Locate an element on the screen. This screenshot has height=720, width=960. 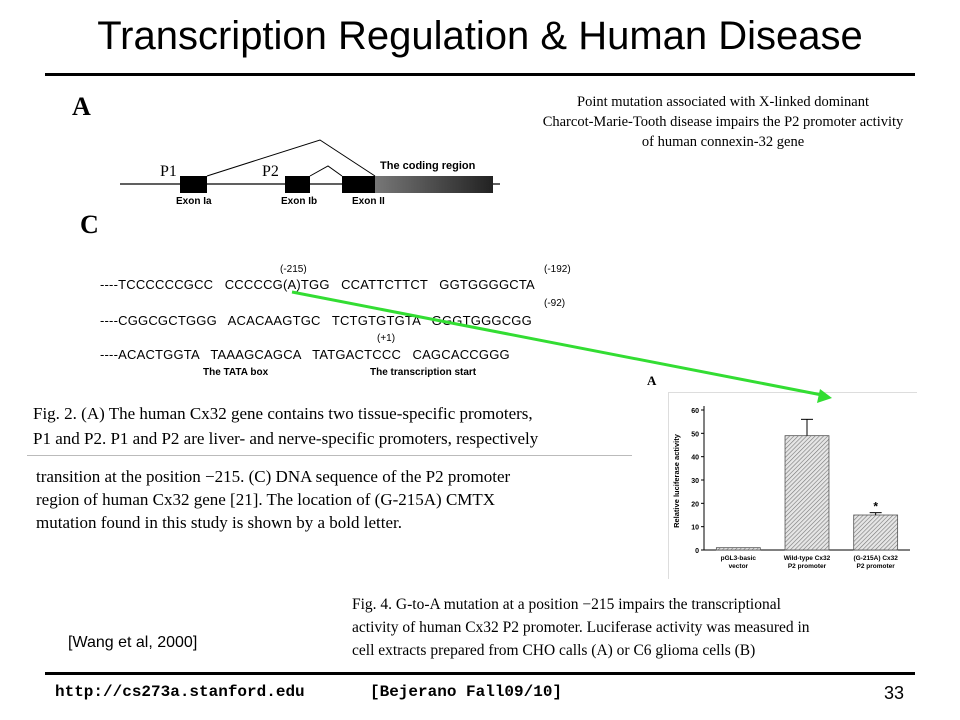
title-divider is located at coordinates (480, 74).